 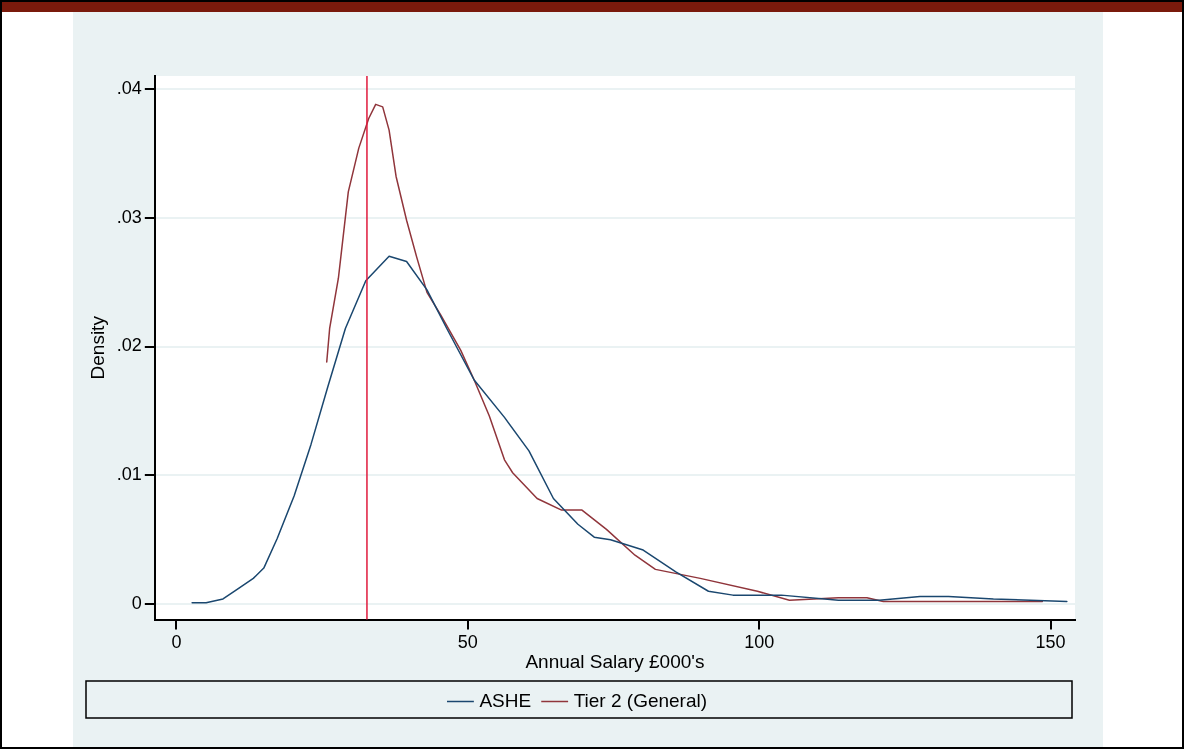 I want to click on x-tick-label: 100, so click(x=759, y=642).